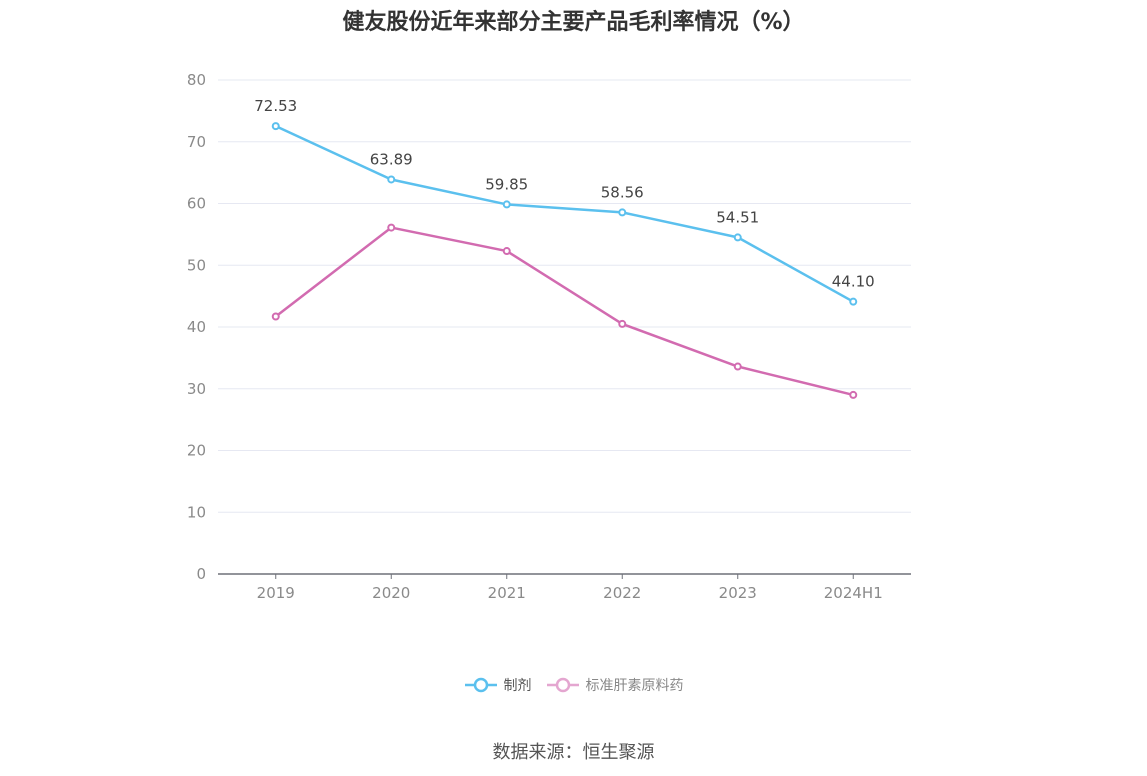 The image size is (1147, 776). What do you see at coordinates (391, 593) in the screenshot?
I see `x-tick-label: 2020` at bounding box center [391, 593].